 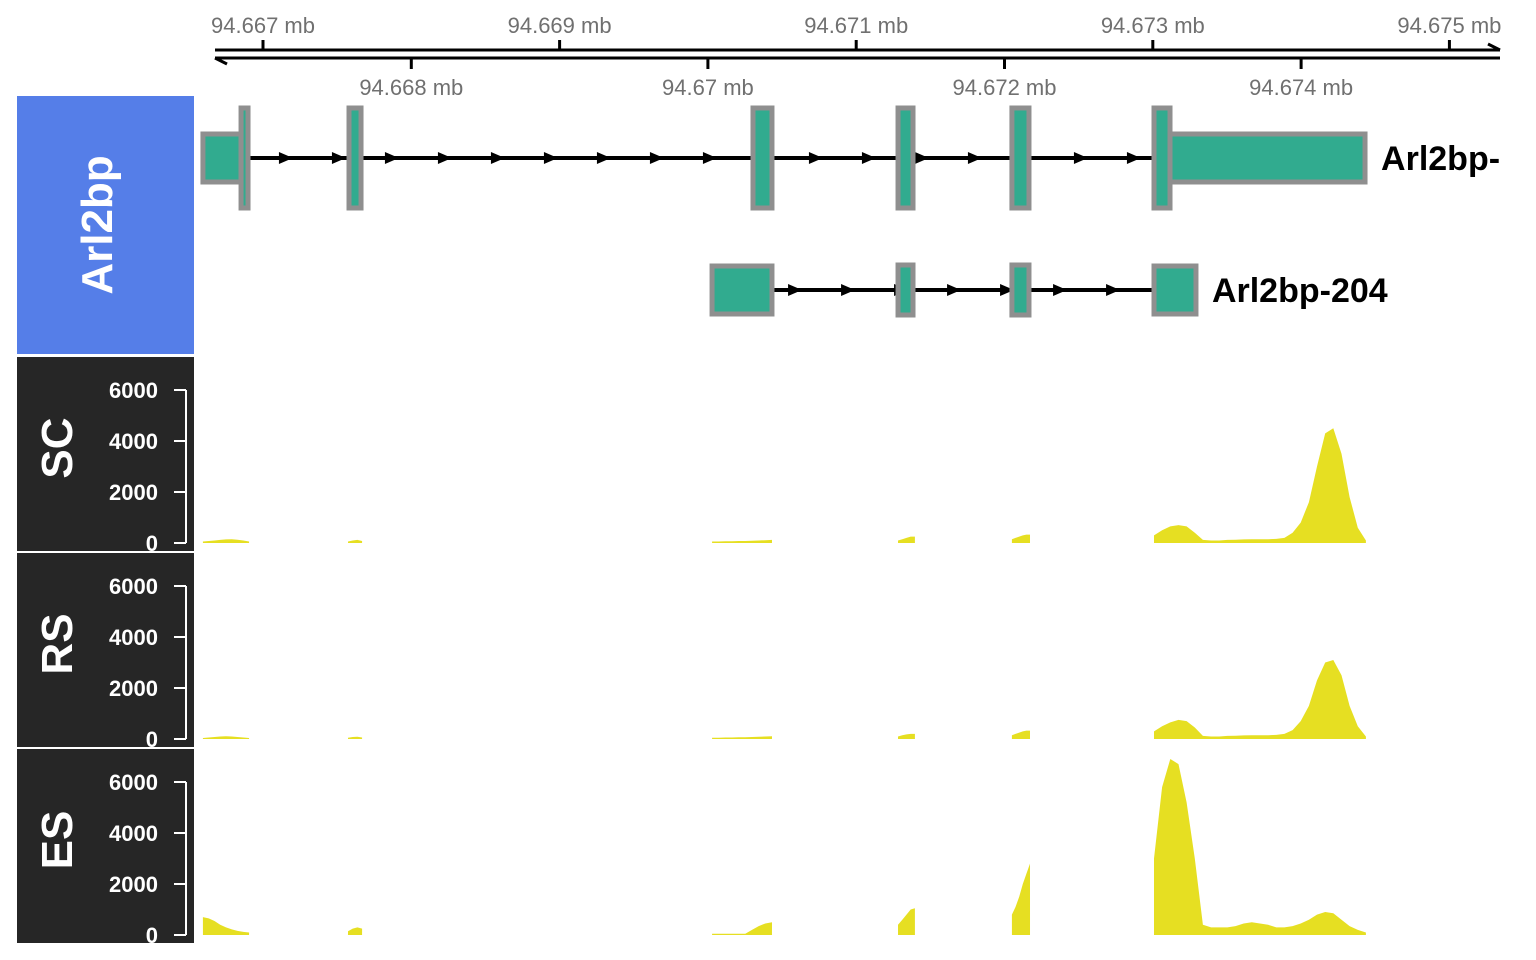 I want to click on axis-arrow-right, so click(x=1494, y=47).